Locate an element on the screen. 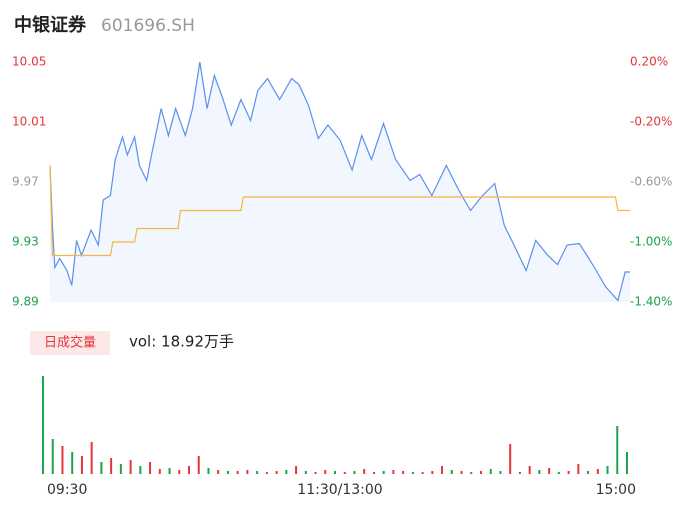 The width and height of the screenshot is (686, 524). average-line is located at coordinates (339, 211).